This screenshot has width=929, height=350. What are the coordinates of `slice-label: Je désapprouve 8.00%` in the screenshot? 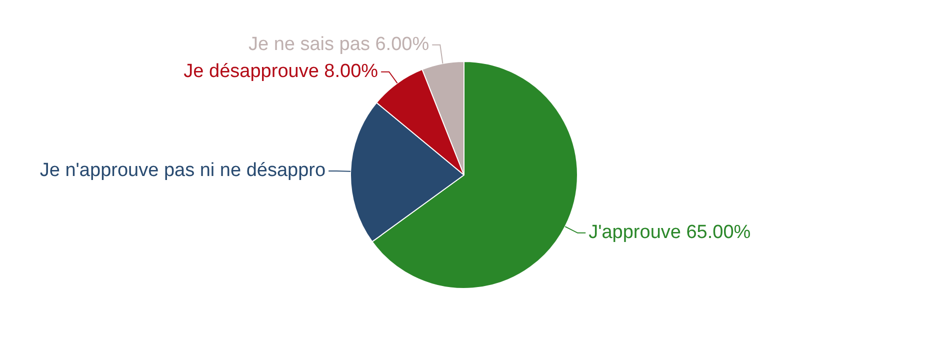 It's located at (281, 71).